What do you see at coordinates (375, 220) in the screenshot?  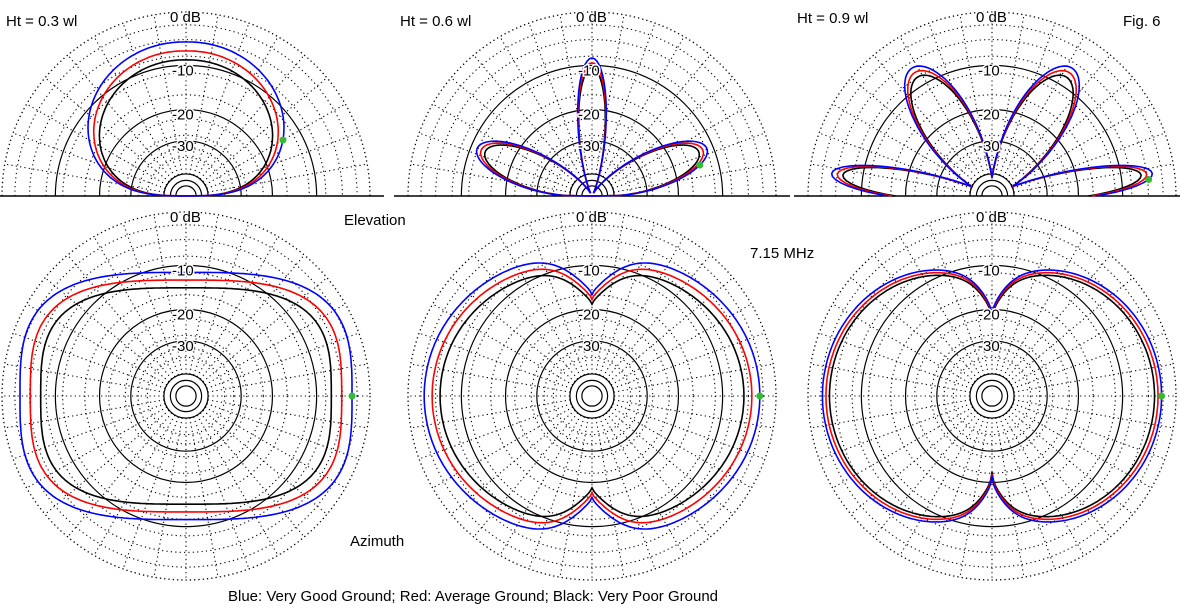 I see `elevation-label: Elevation` at bounding box center [375, 220].